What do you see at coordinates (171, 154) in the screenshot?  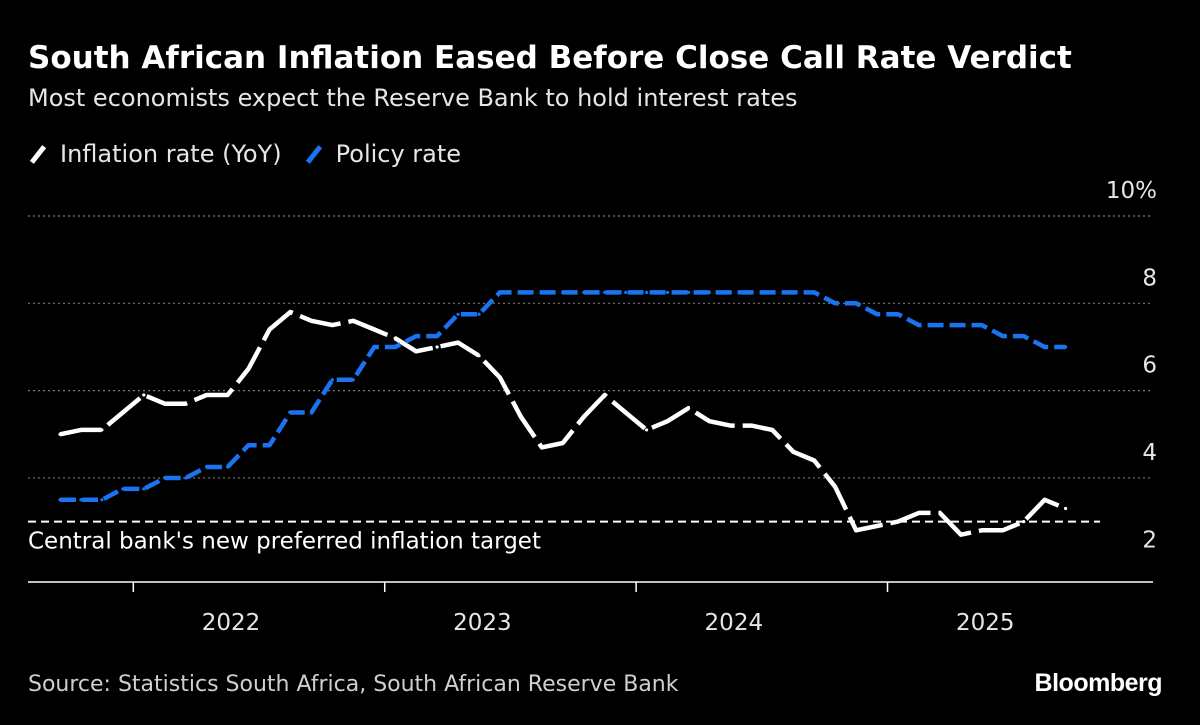 I see `legend-label-inflation: Inflation rate (YoY)` at bounding box center [171, 154].